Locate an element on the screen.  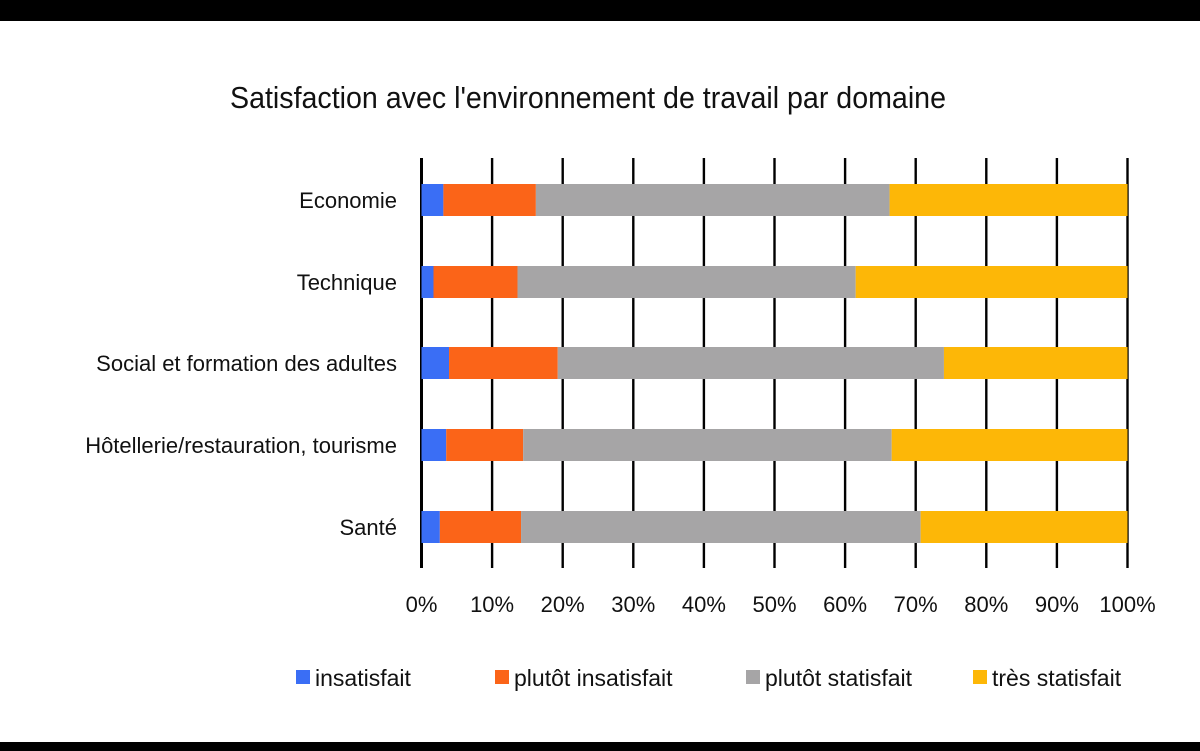
x-tick-label: 50% is located at coordinates (774, 604).